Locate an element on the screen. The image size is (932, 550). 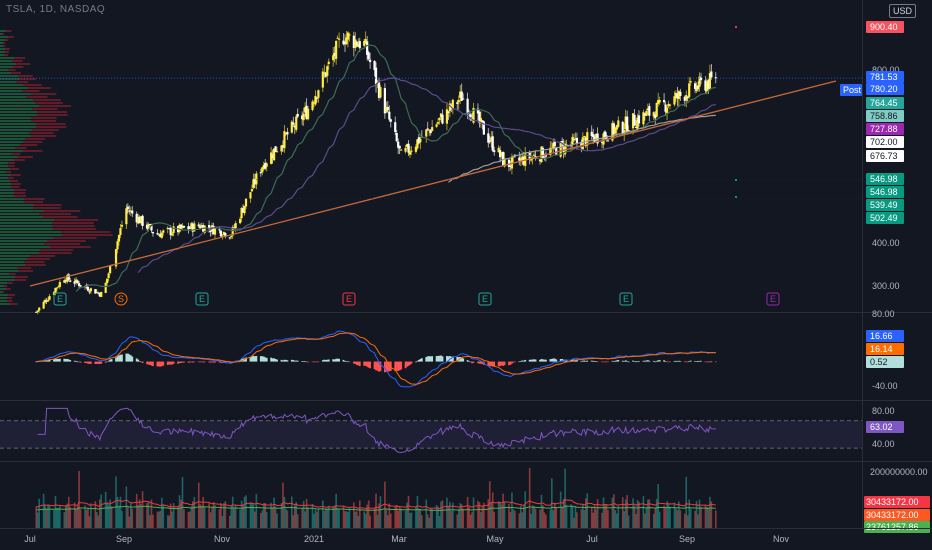
symbol-label: TSLA, 1D, NASDAQ is located at coordinates (56, 9).